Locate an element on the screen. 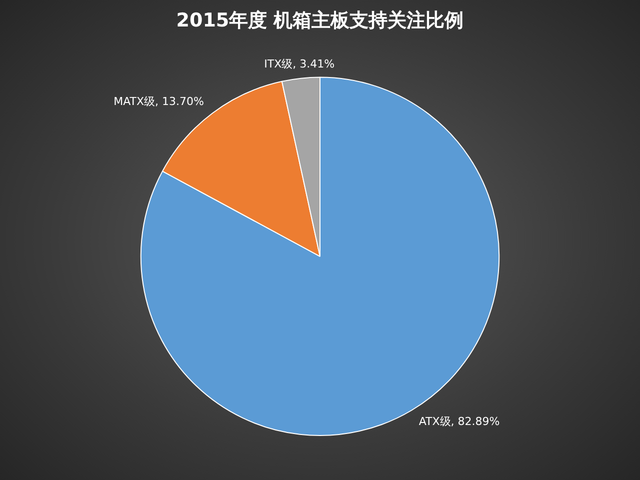  slice-label: ATX级, 82.89% is located at coordinates (459, 421).